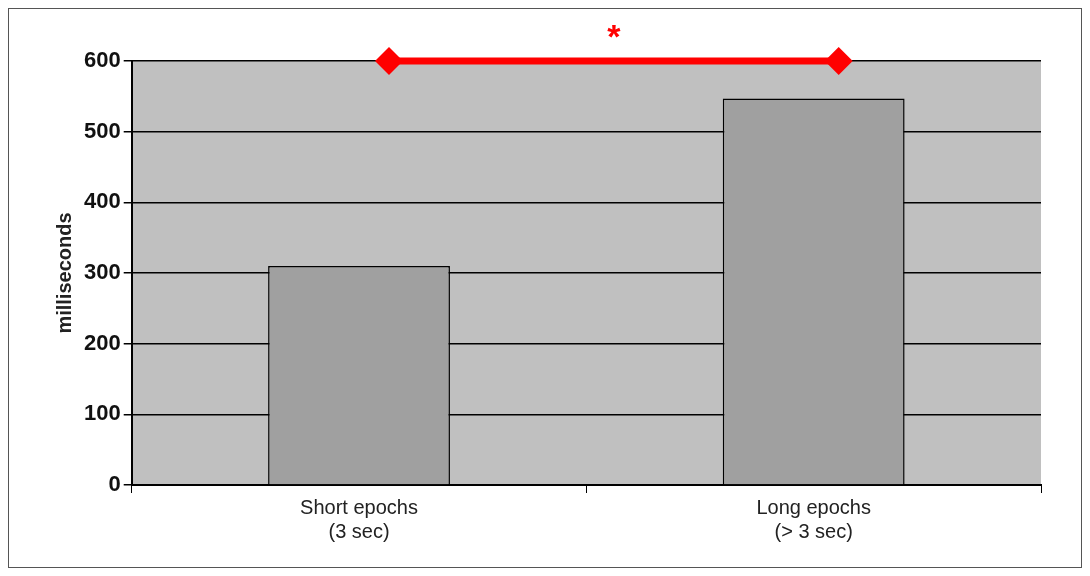  What do you see at coordinates (63, 273) in the screenshot?
I see `y-axis-title: milliseconds` at bounding box center [63, 273].